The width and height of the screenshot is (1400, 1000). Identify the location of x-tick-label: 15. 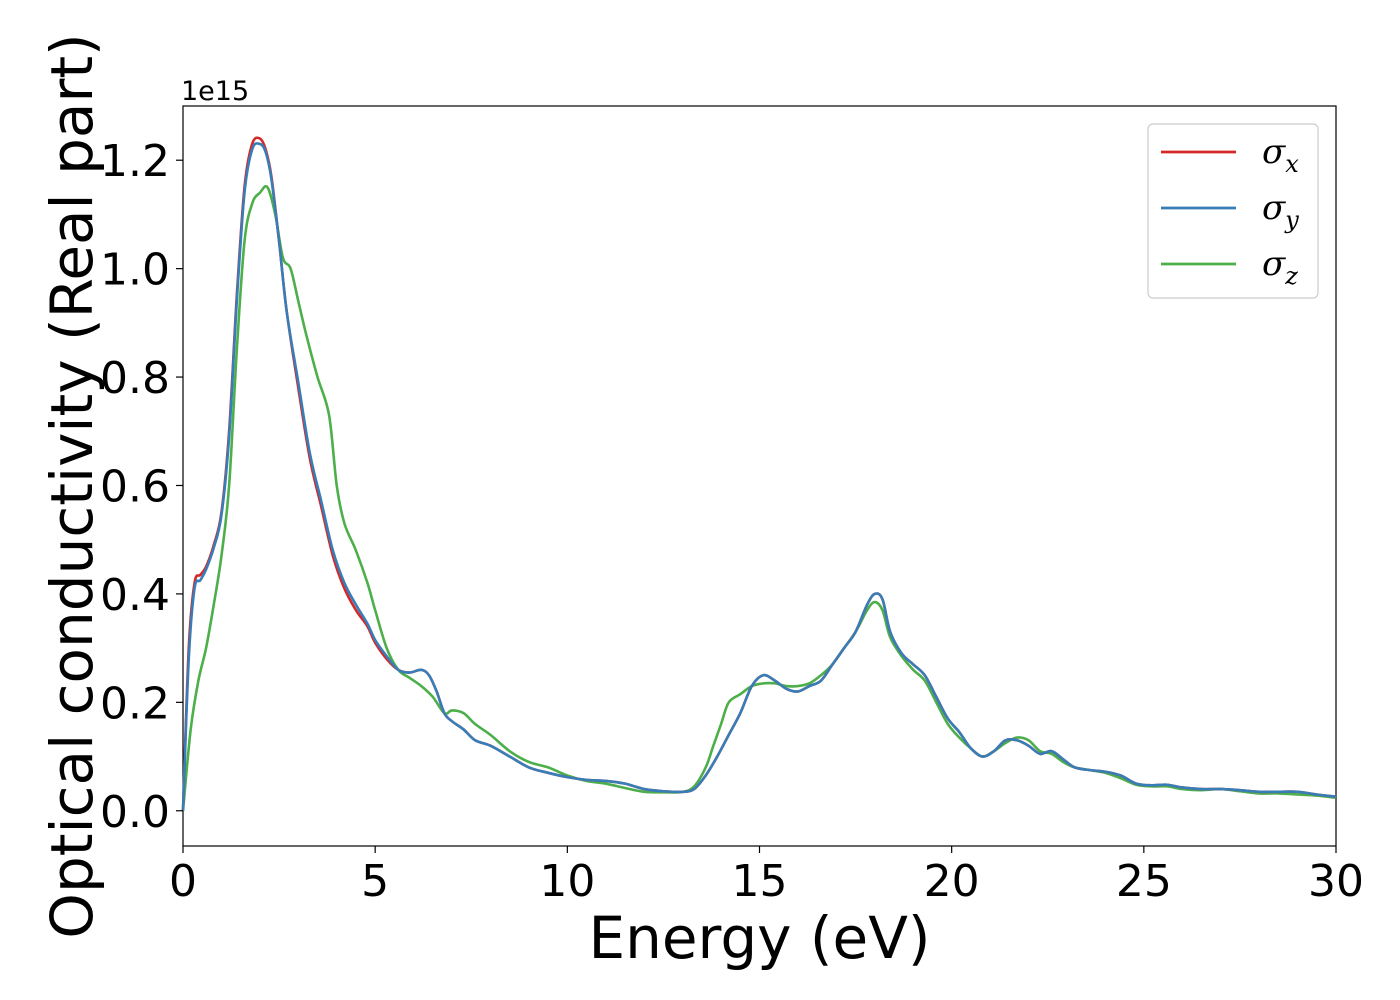
(760, 881).